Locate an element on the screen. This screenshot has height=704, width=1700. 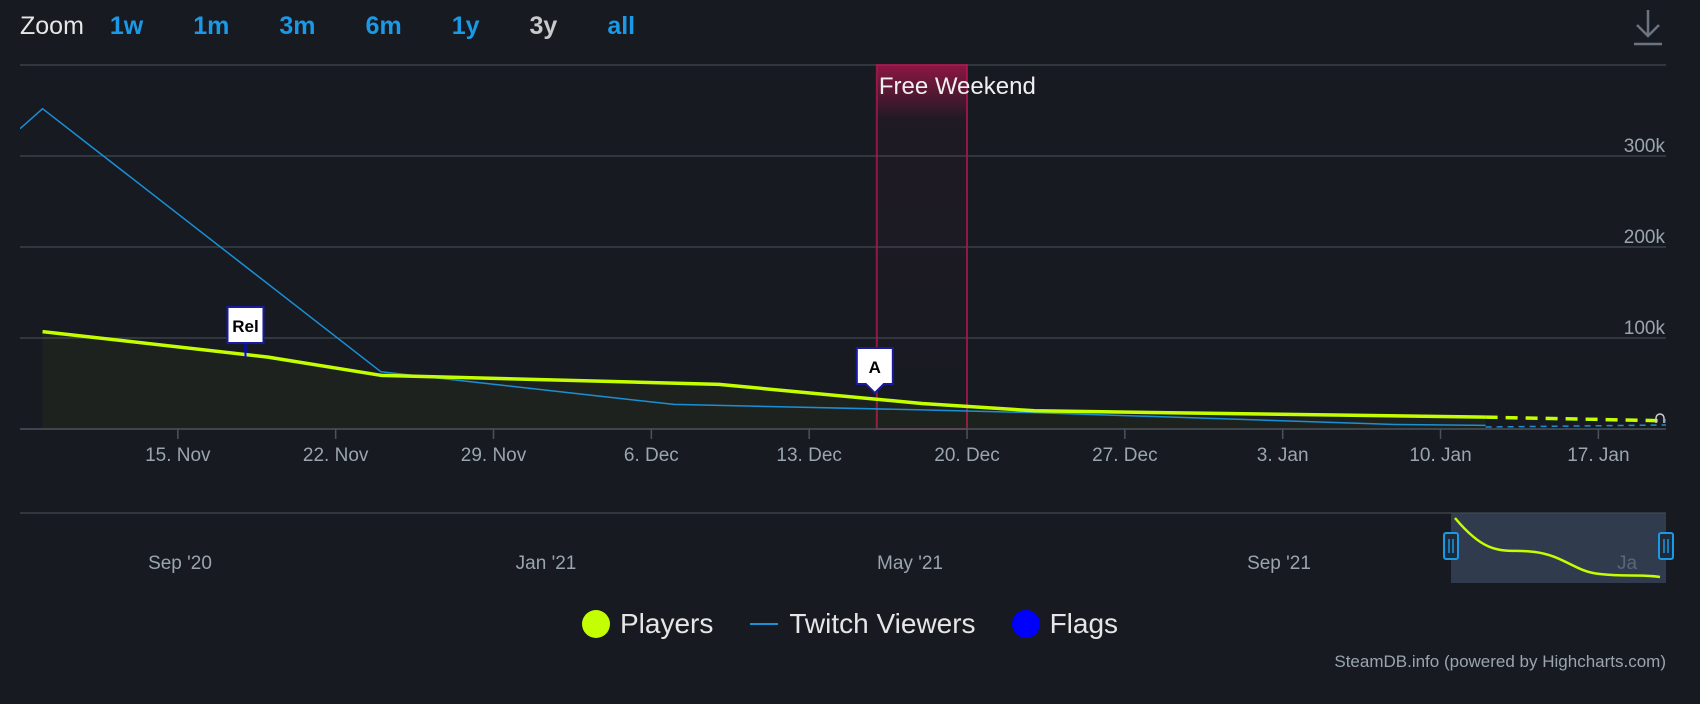
legend-item-twitch-viewers: Twitch Viewers is located at coordinates (862, 624).